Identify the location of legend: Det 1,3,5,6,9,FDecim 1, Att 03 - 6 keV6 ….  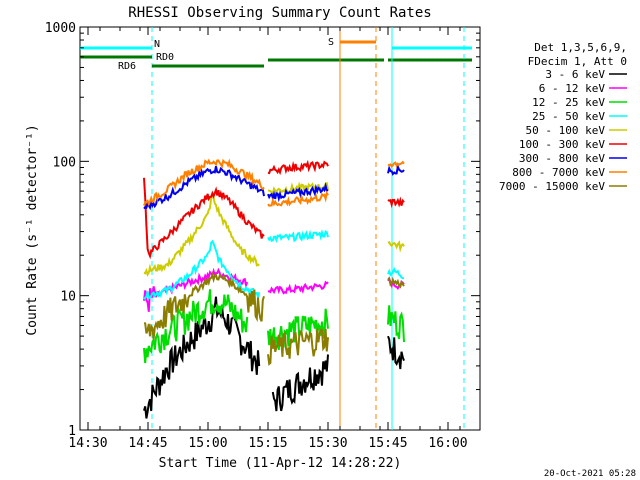
(563, 117).